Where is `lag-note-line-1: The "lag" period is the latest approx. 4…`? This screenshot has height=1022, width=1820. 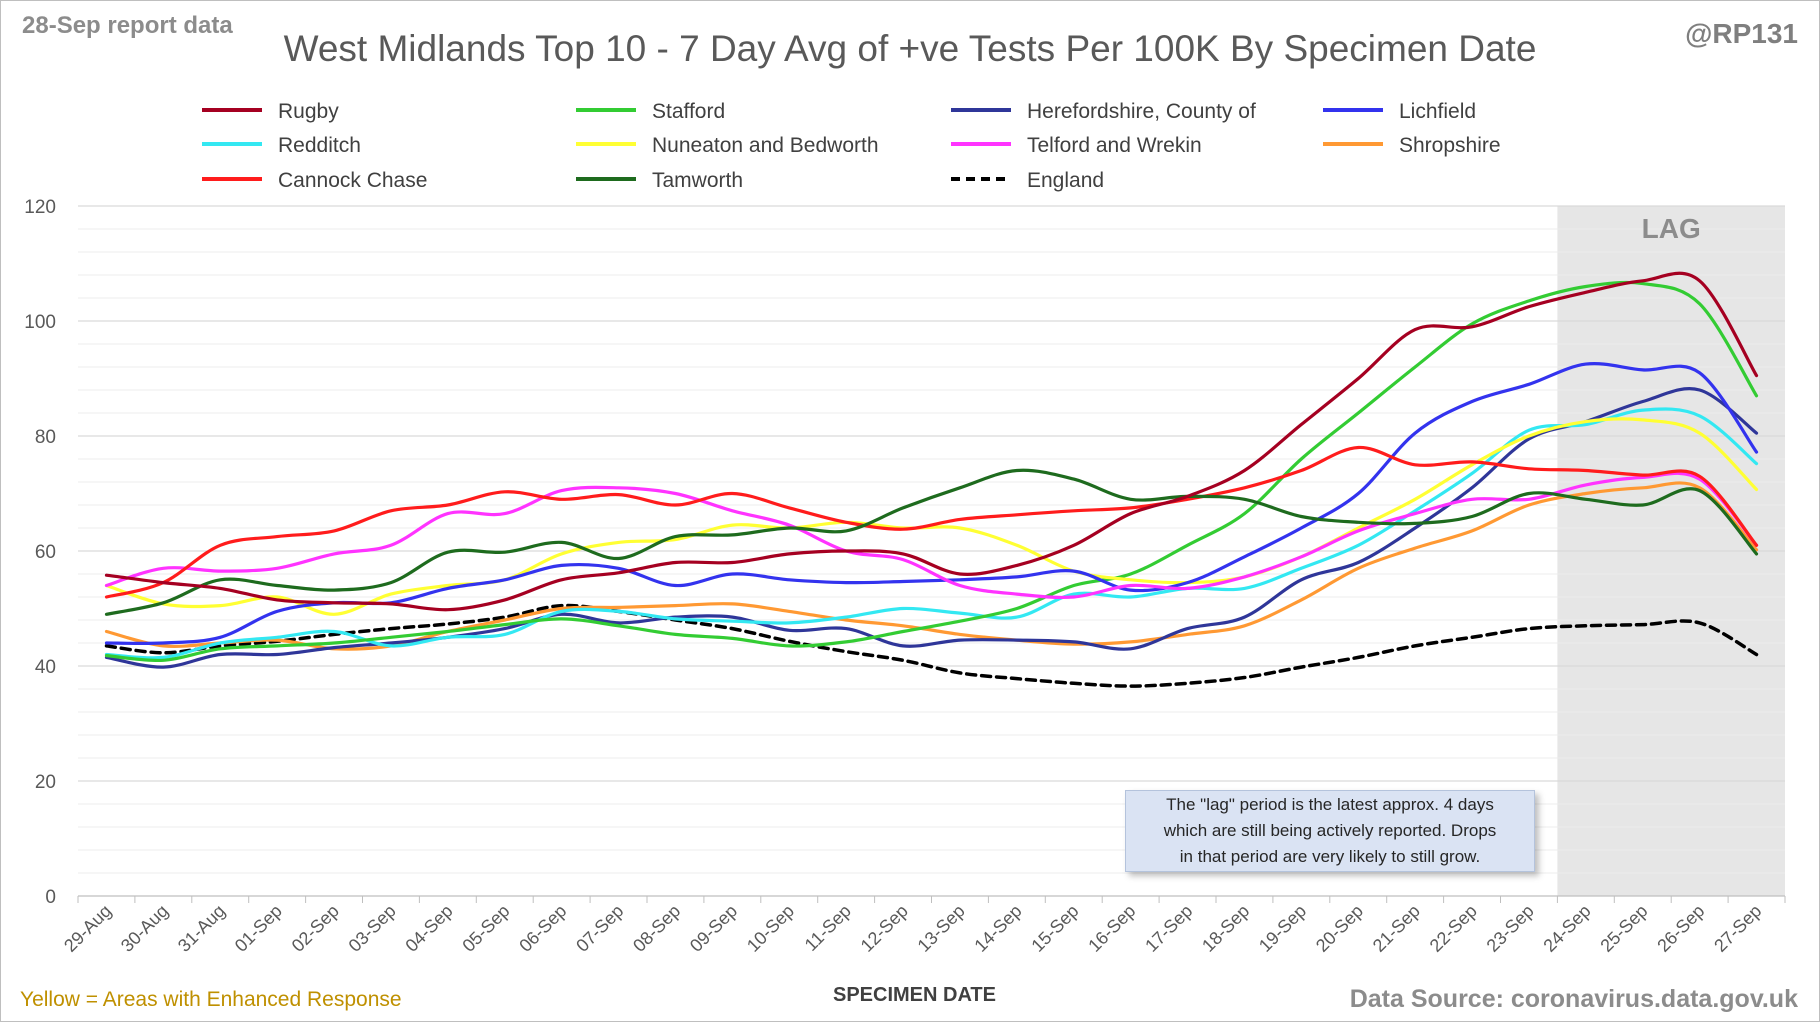
lag-note-line-1: The "lag" period is the latest approx. 4… is located at coordinates (1330, 804).